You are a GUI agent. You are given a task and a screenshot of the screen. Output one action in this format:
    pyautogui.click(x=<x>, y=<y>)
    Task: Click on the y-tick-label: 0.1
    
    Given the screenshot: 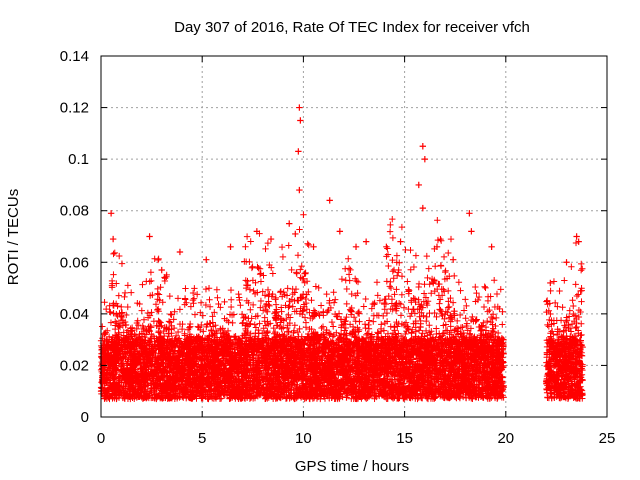 What is the action you would take?
    pyautogui.click(x=78, y=159)
    